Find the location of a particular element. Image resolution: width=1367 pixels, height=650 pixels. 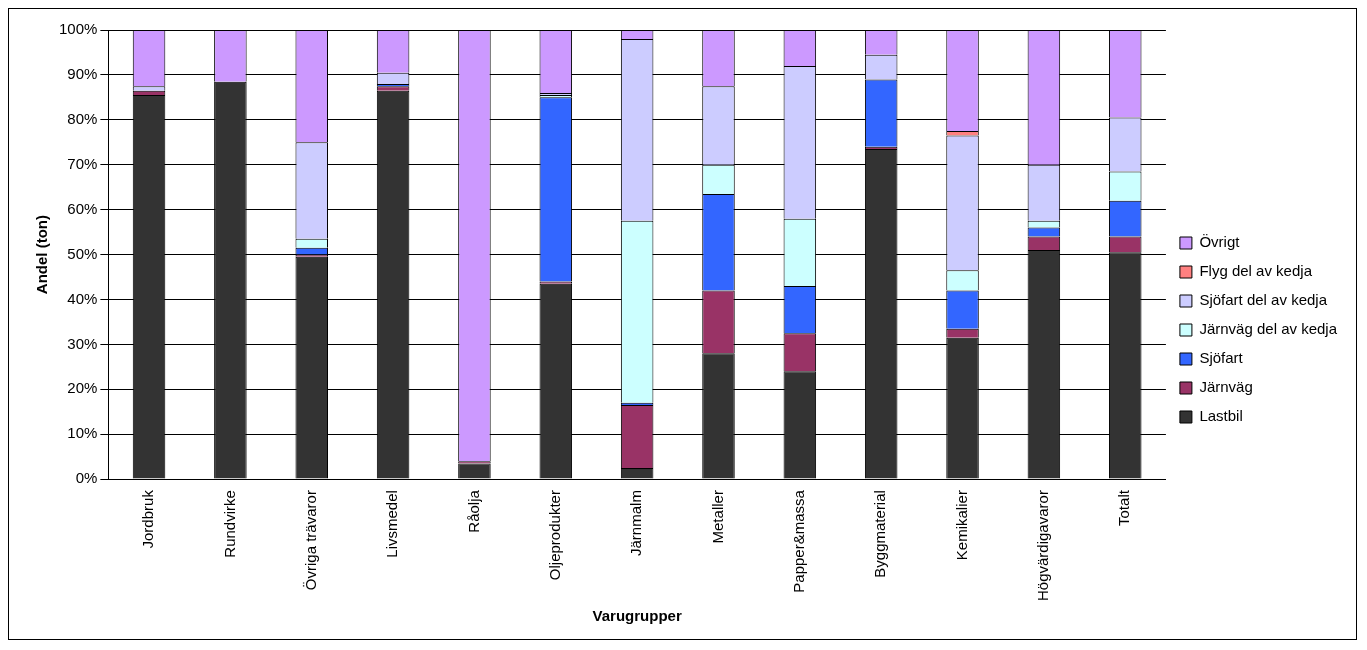

x-tick-label: Kemikalier is located at coordinates (961, 525).